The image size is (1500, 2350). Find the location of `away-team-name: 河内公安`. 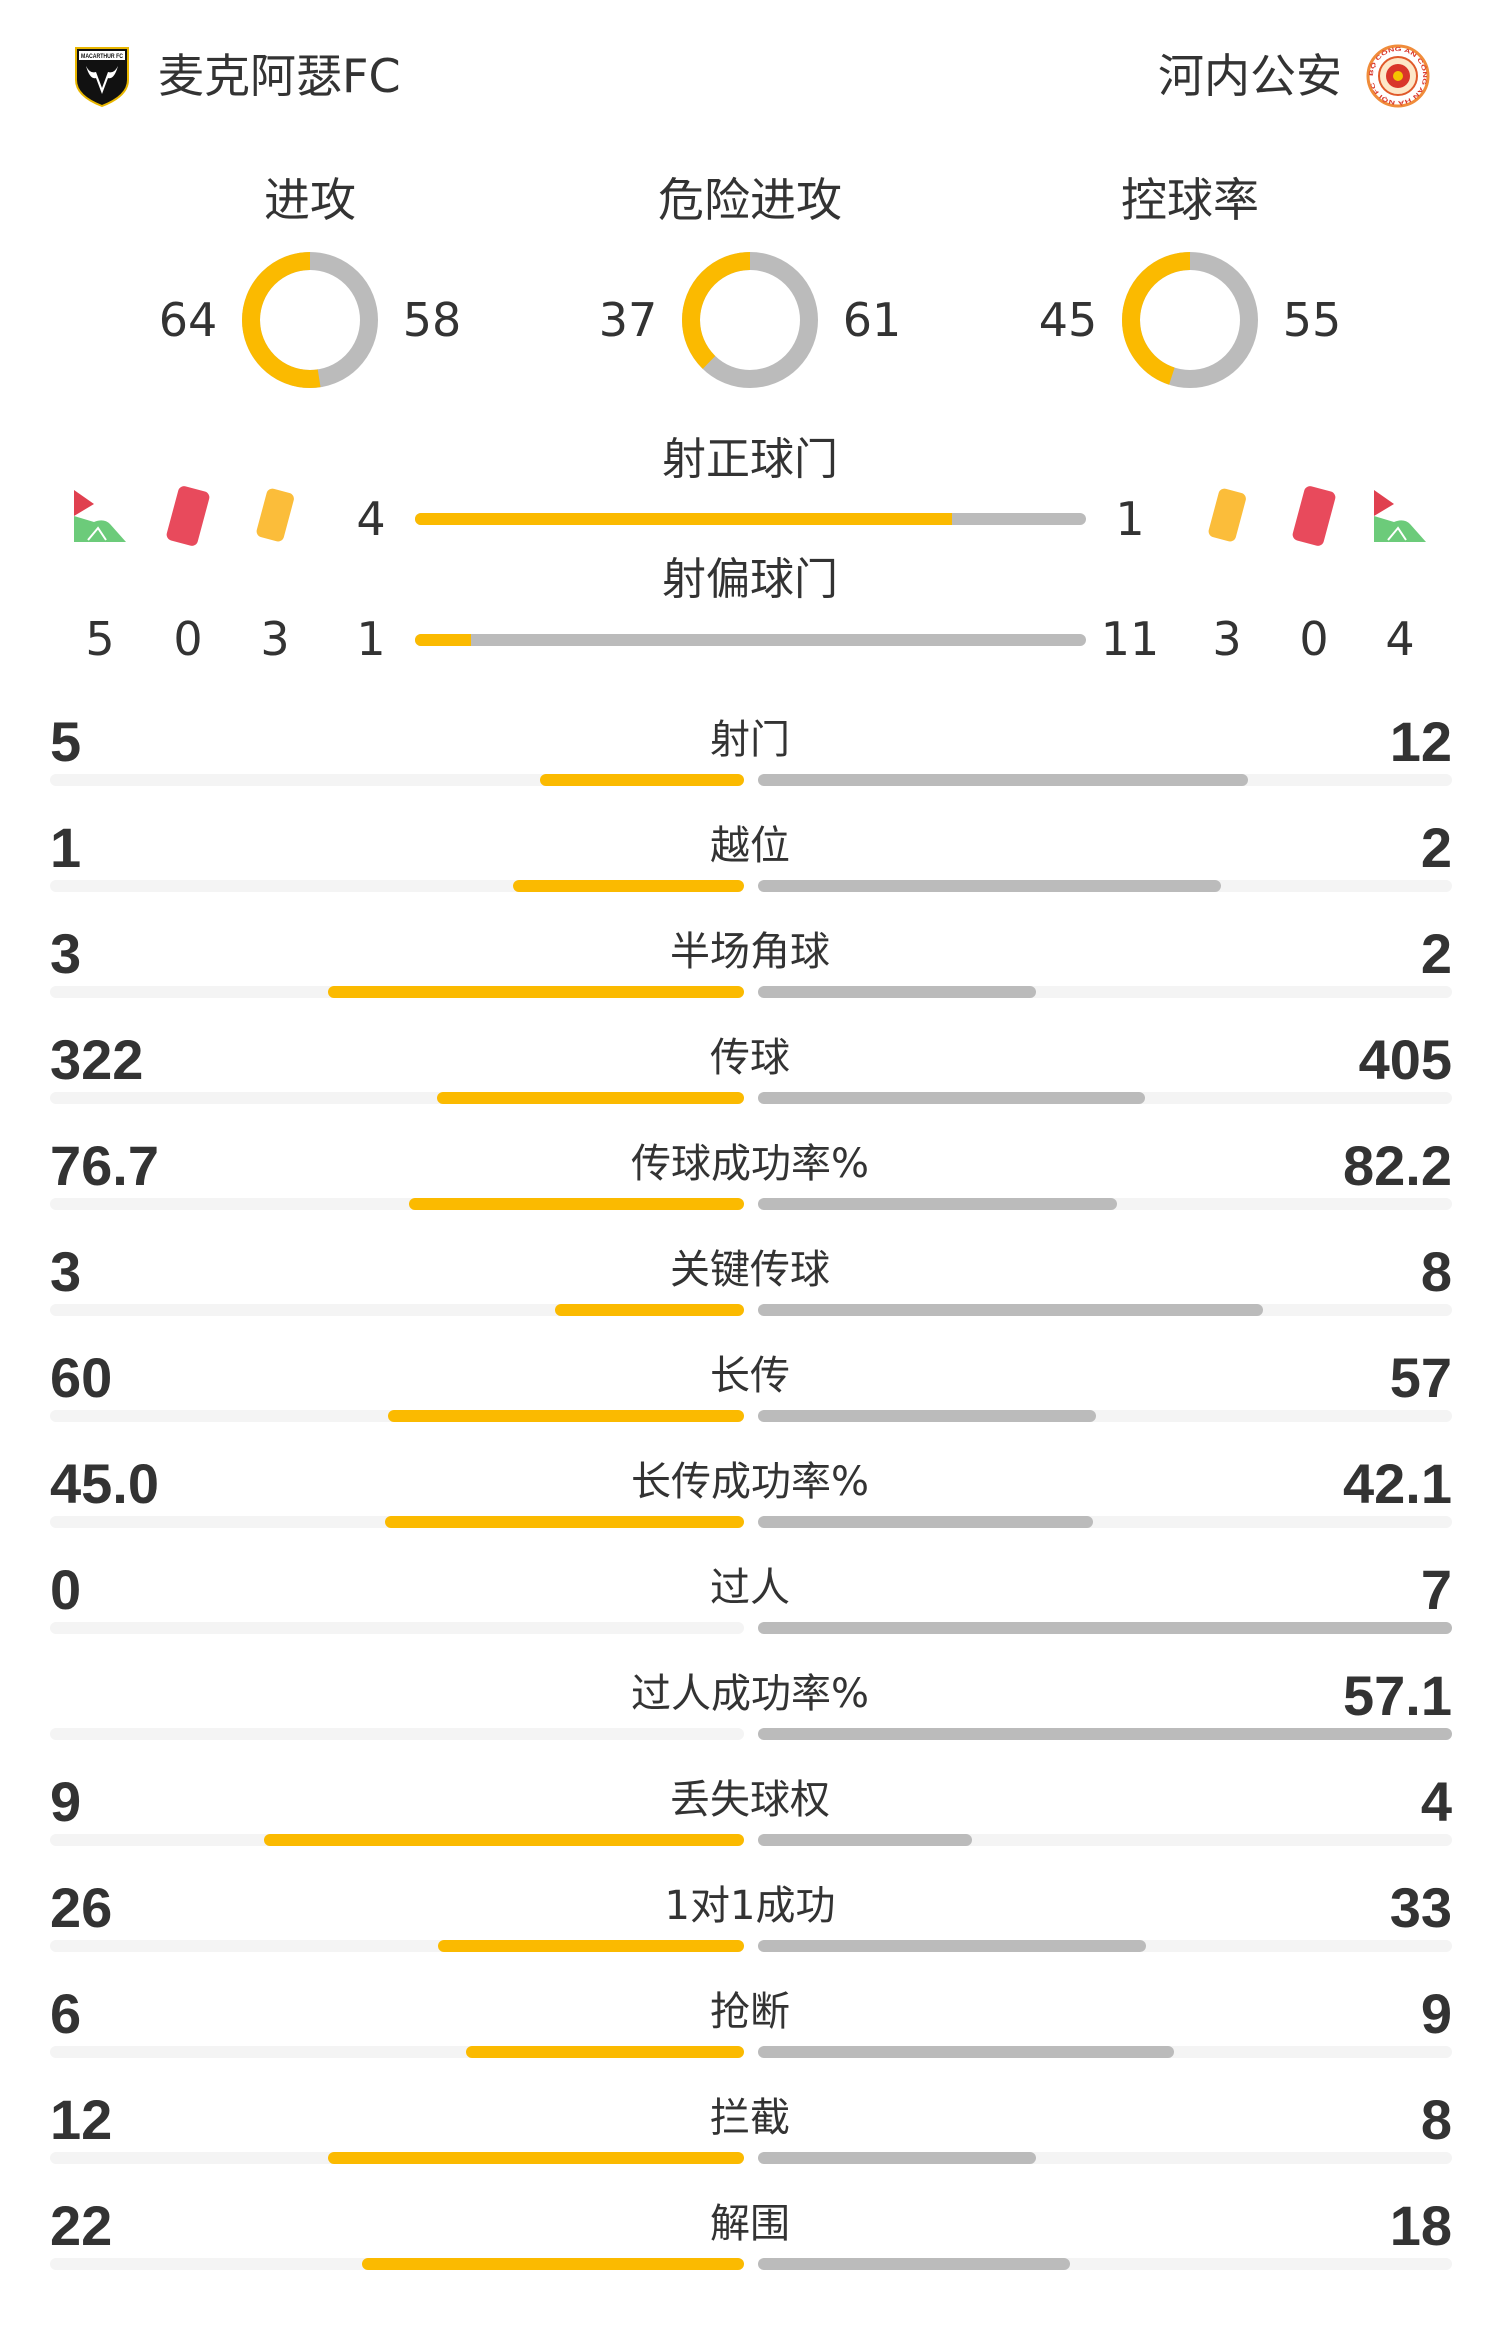

away-team-name: 河内公安 is located at coordinates (1250, 76).